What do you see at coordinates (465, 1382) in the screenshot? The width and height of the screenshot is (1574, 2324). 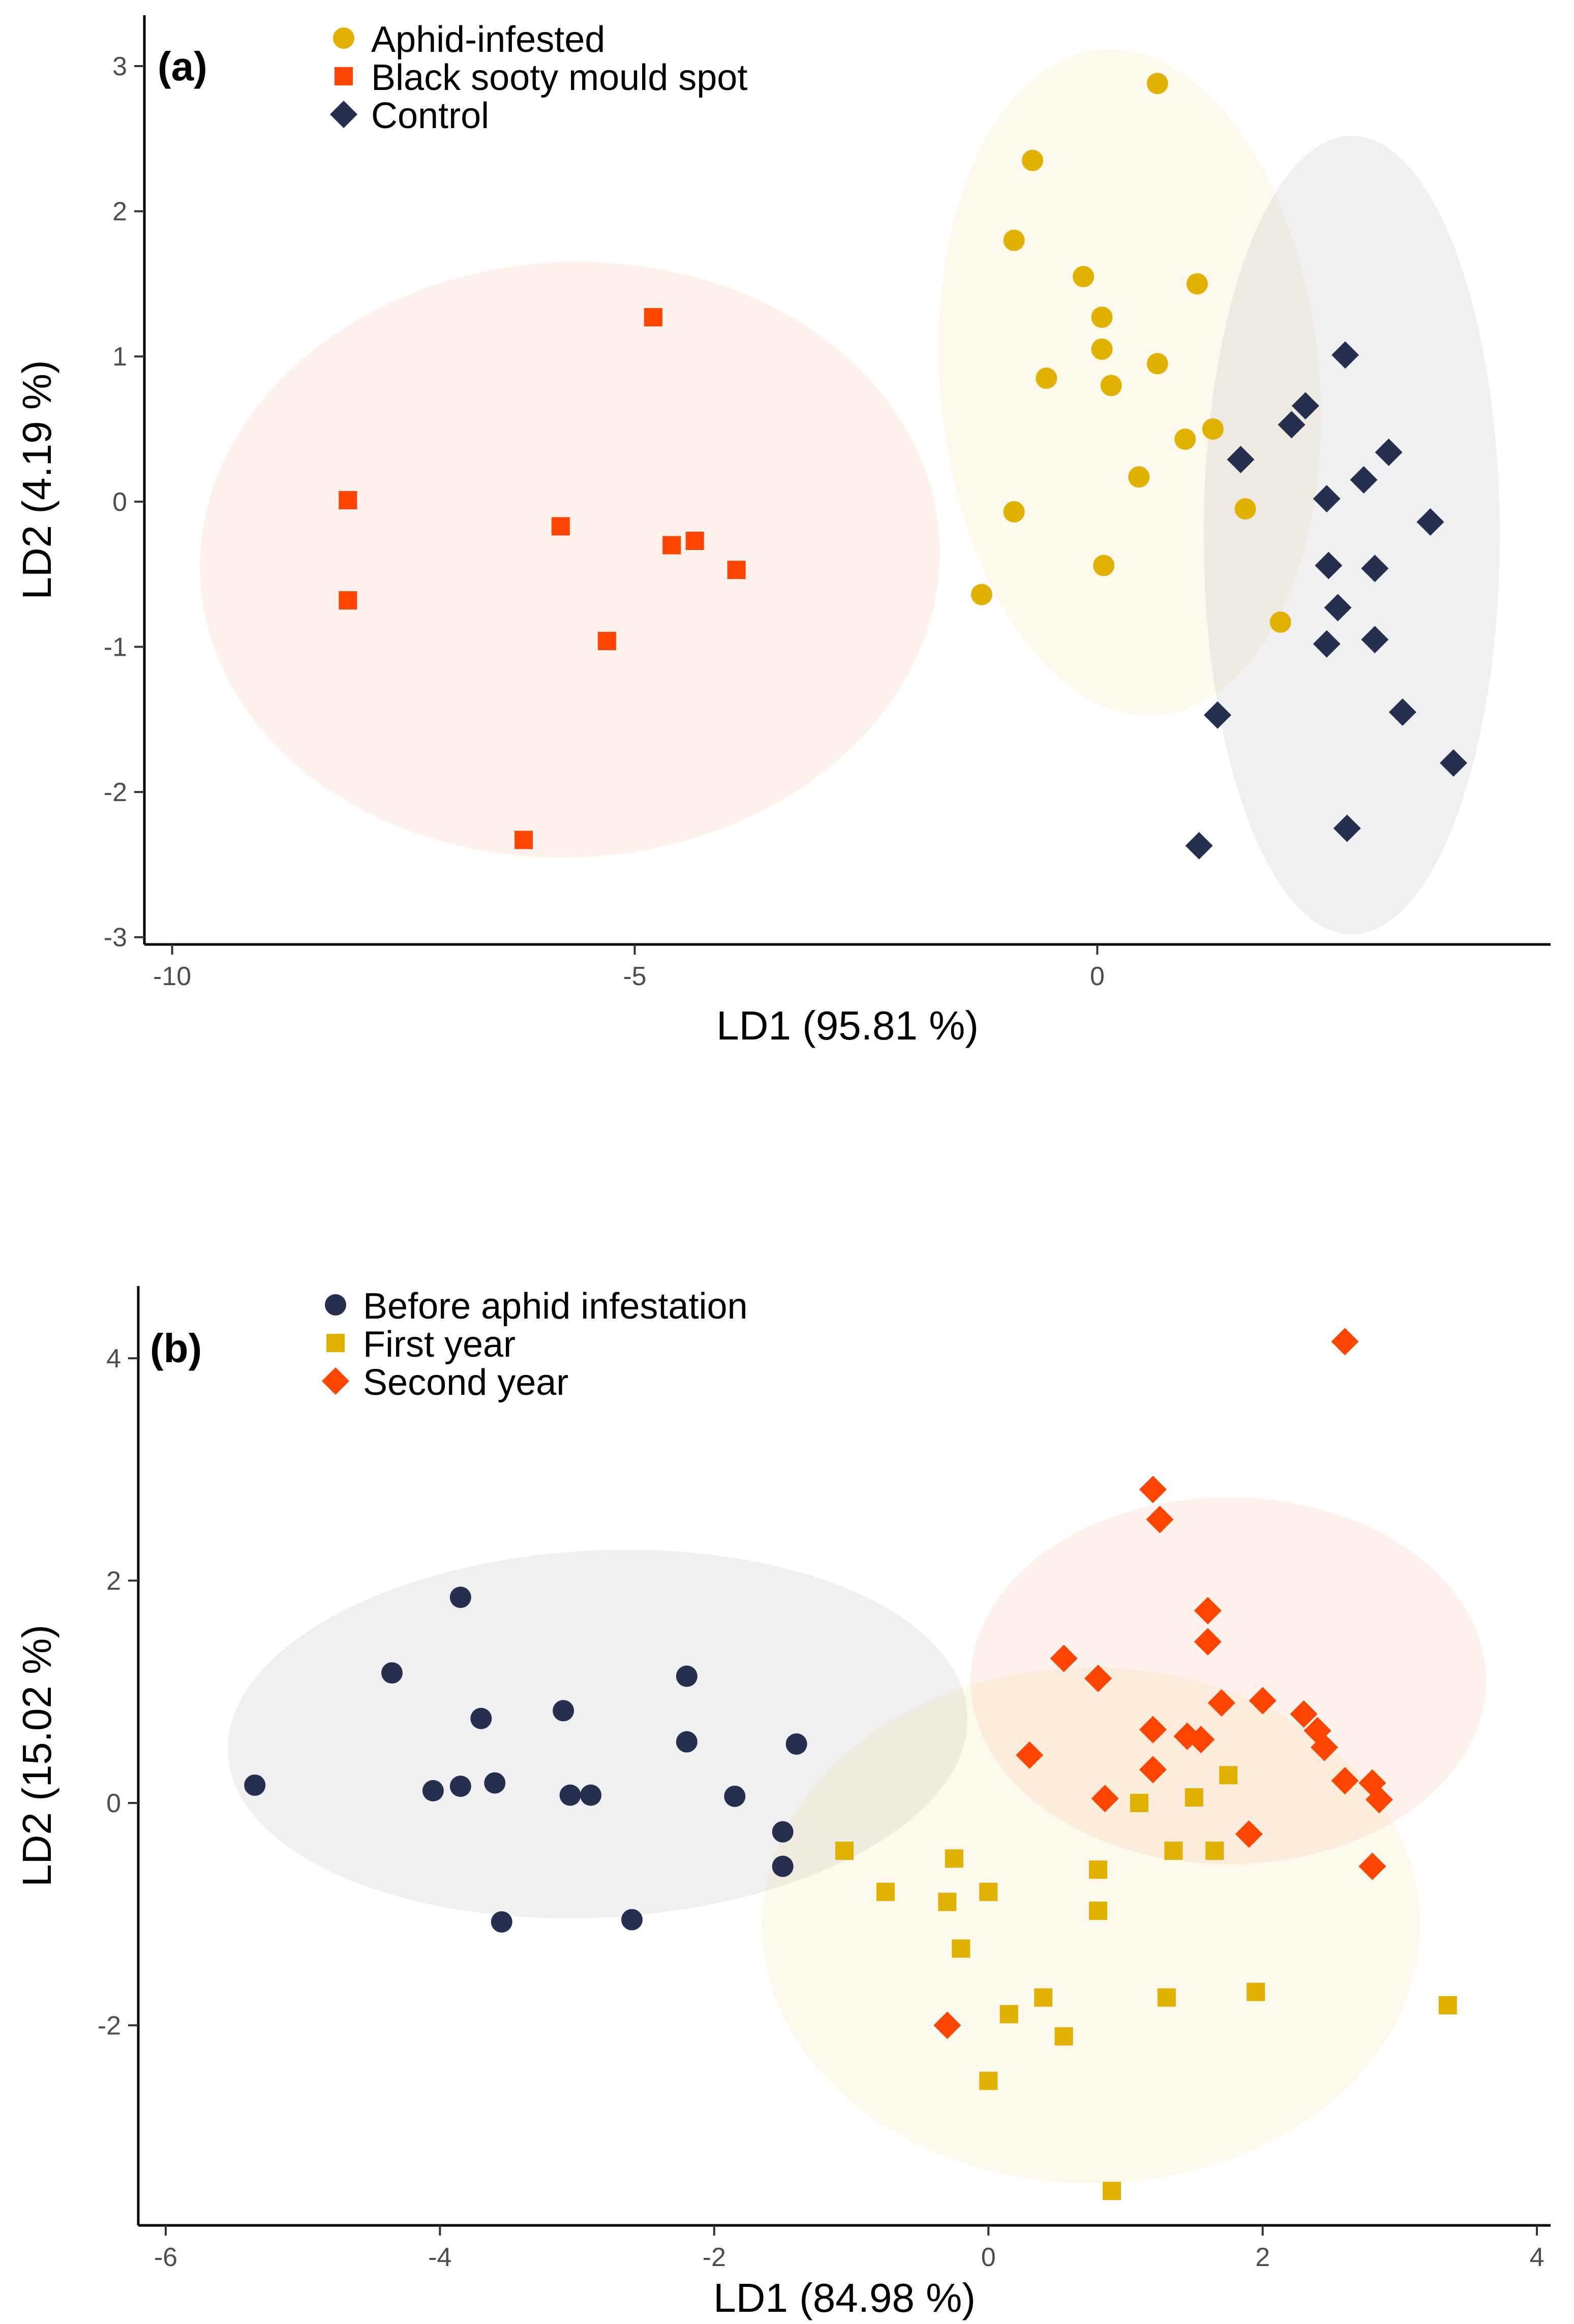 I see `legend-label: Second year` at bounding box center [465, 1382].